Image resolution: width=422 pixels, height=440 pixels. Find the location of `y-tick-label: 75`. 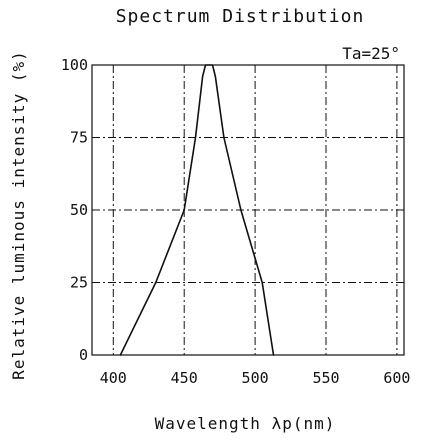

y-tick-label: 75 is located at coordinates (79, 138).